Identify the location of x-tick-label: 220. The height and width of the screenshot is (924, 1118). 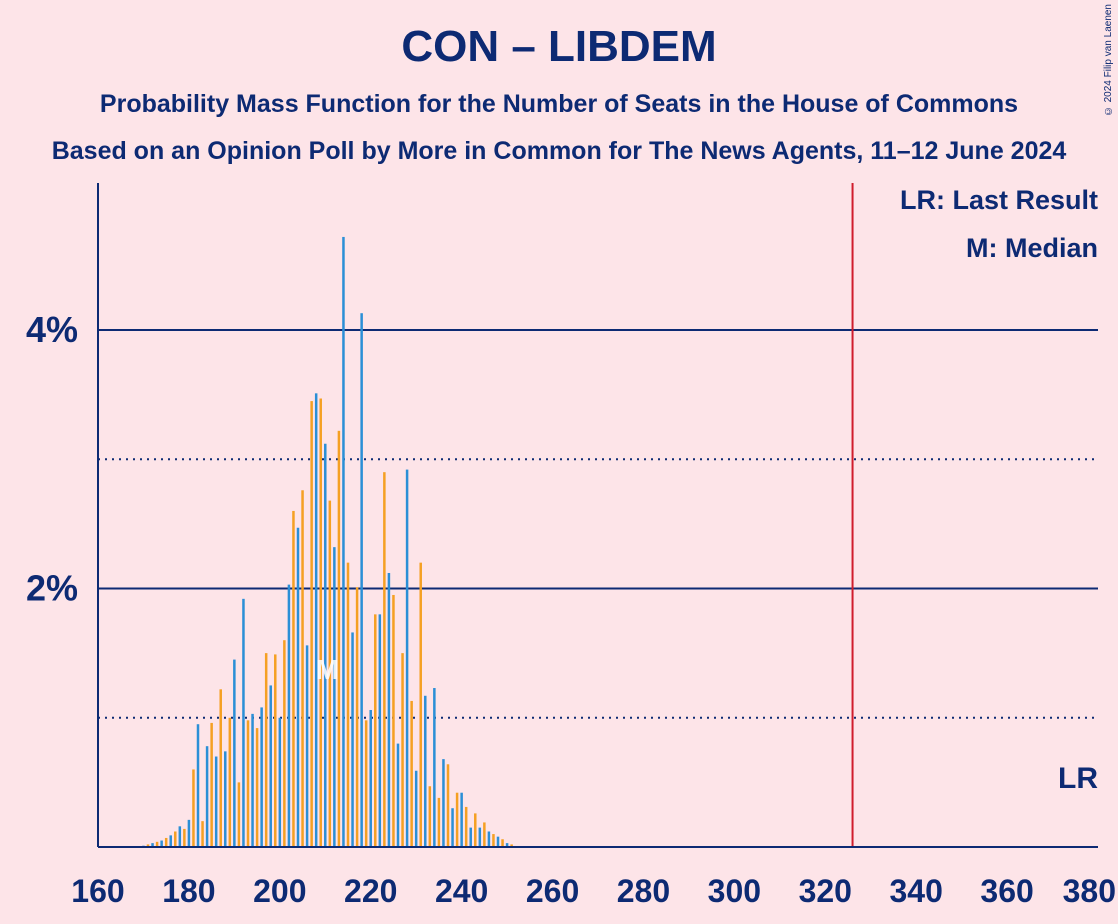
(370, 891).